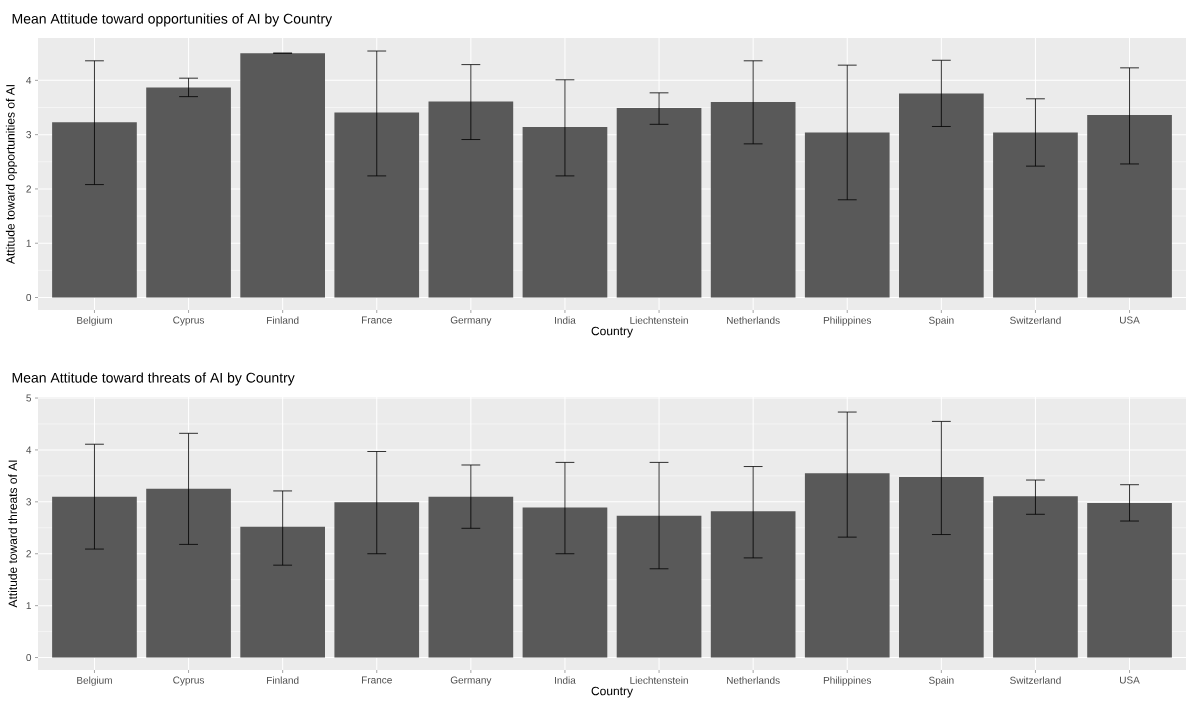 The image size is (1192, 713). What do you see at coordinates (13, 534) in the screenshot?
I see `y-axis-title: Attitude toward threats of AI` at bounding box center [13, 534].